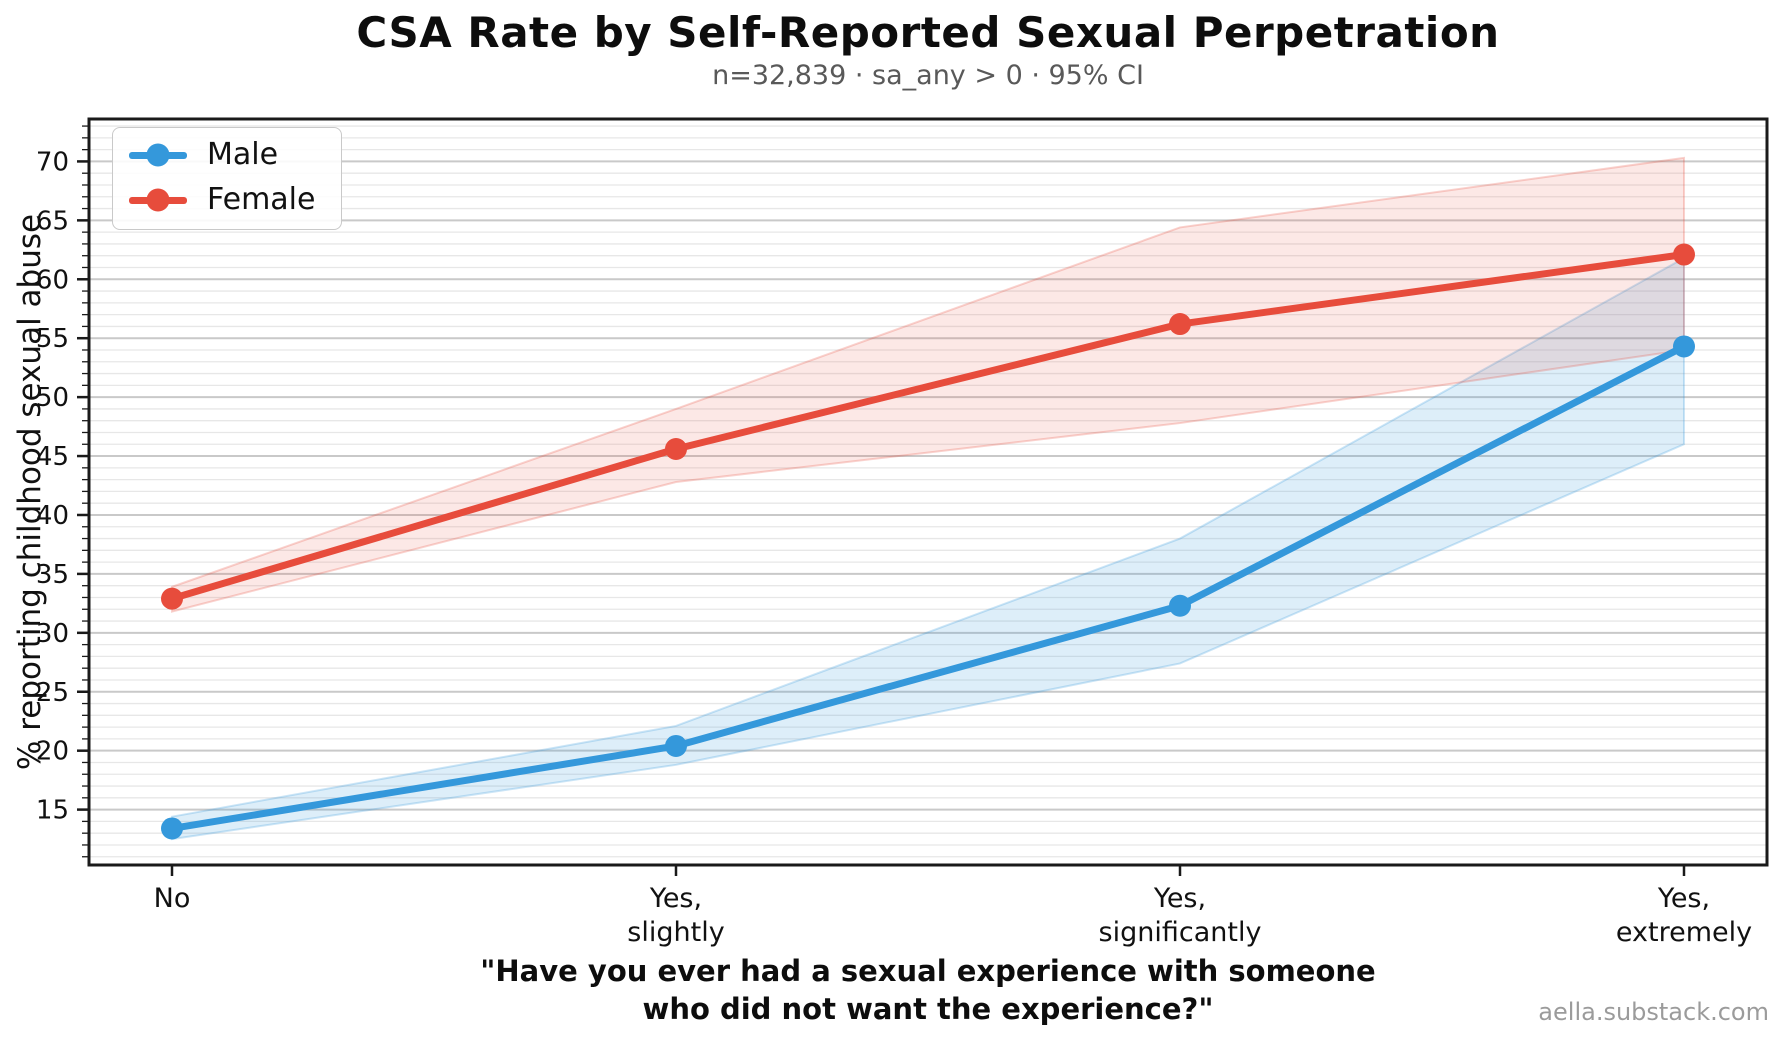 The width and height of the screenshot is (1783, 1047). Describe the element at coordinates (1684, 915) in the screenshot. I see `x-tick-label: Yes, extremely` at that location.